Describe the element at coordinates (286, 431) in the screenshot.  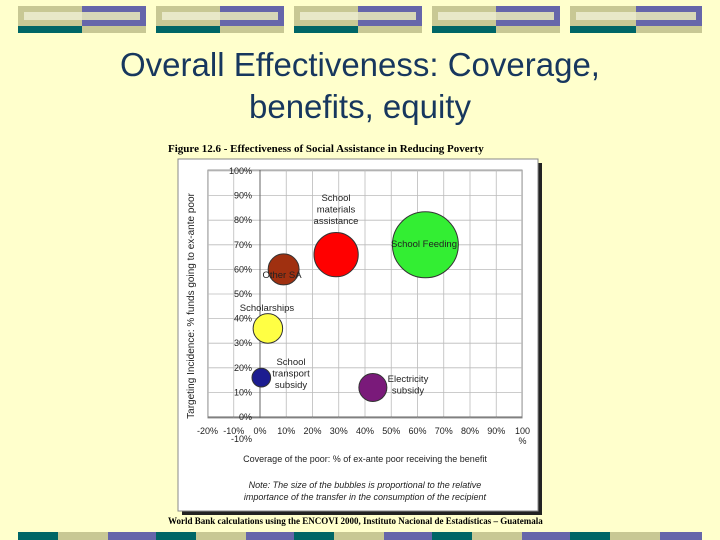
I see `x-tick-label: 10%` at that location.